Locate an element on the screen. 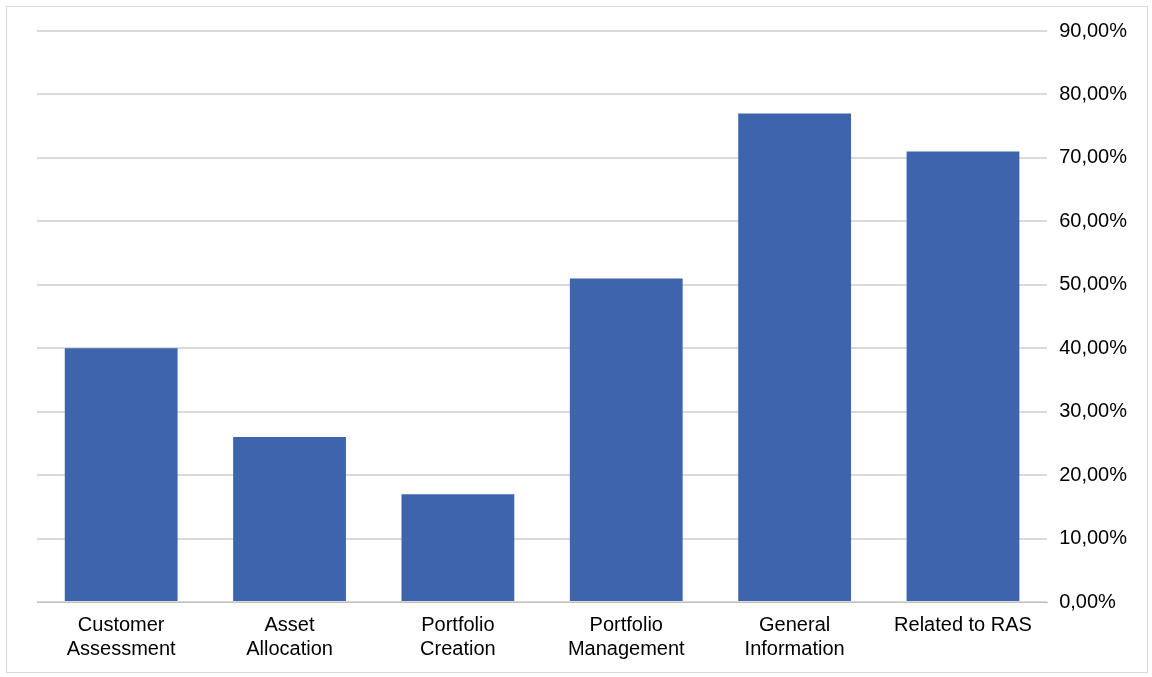  y-tick-label: 50,00% is located at coordinates (1093, 283).